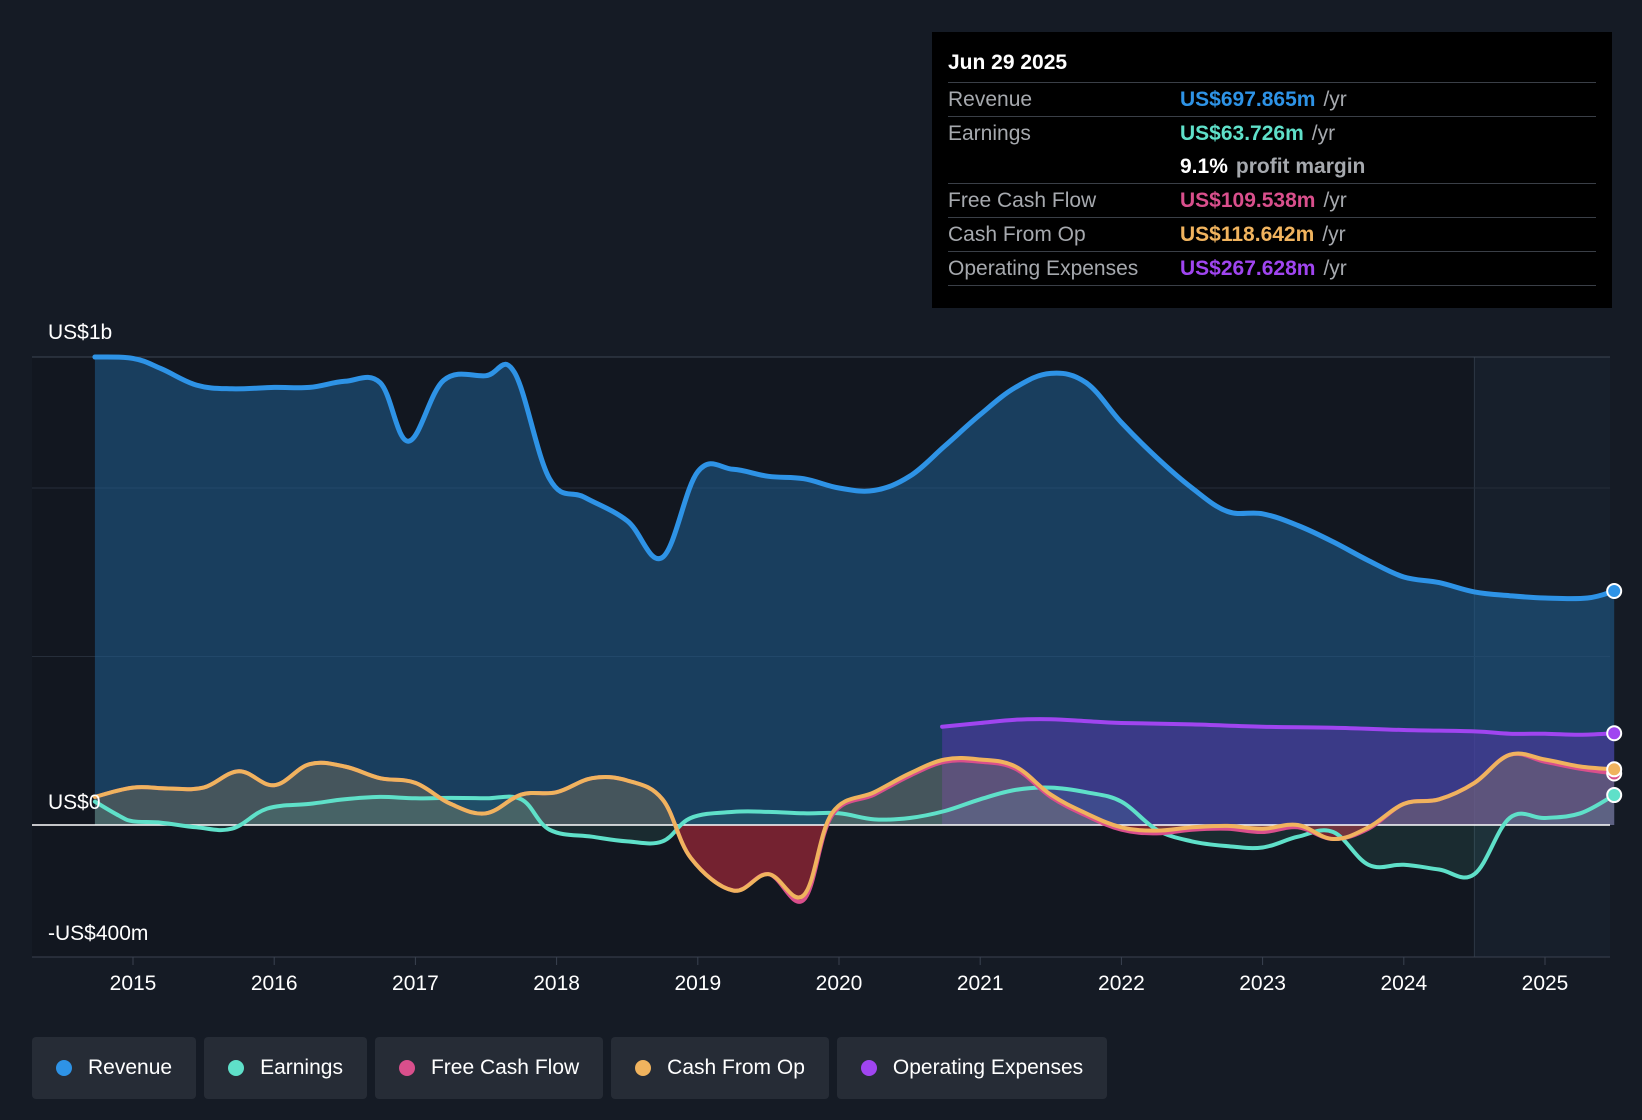 This screenshot has width=1642, height=1120. Describe the element at coordinates (1204, 166) in the screenshot. I see `profit-margin-value: 9.1%` at that location.